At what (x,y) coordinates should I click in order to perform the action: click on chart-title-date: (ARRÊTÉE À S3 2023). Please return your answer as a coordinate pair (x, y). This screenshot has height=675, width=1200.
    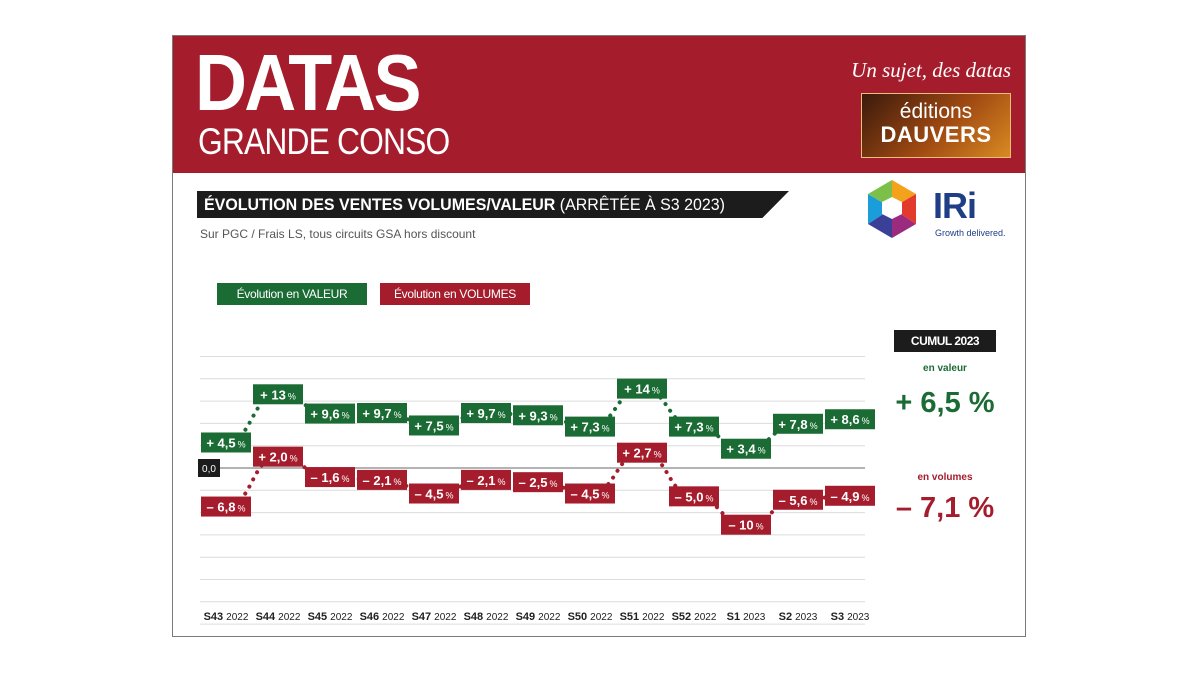
    Looking at the image, I should click on (642, 204).